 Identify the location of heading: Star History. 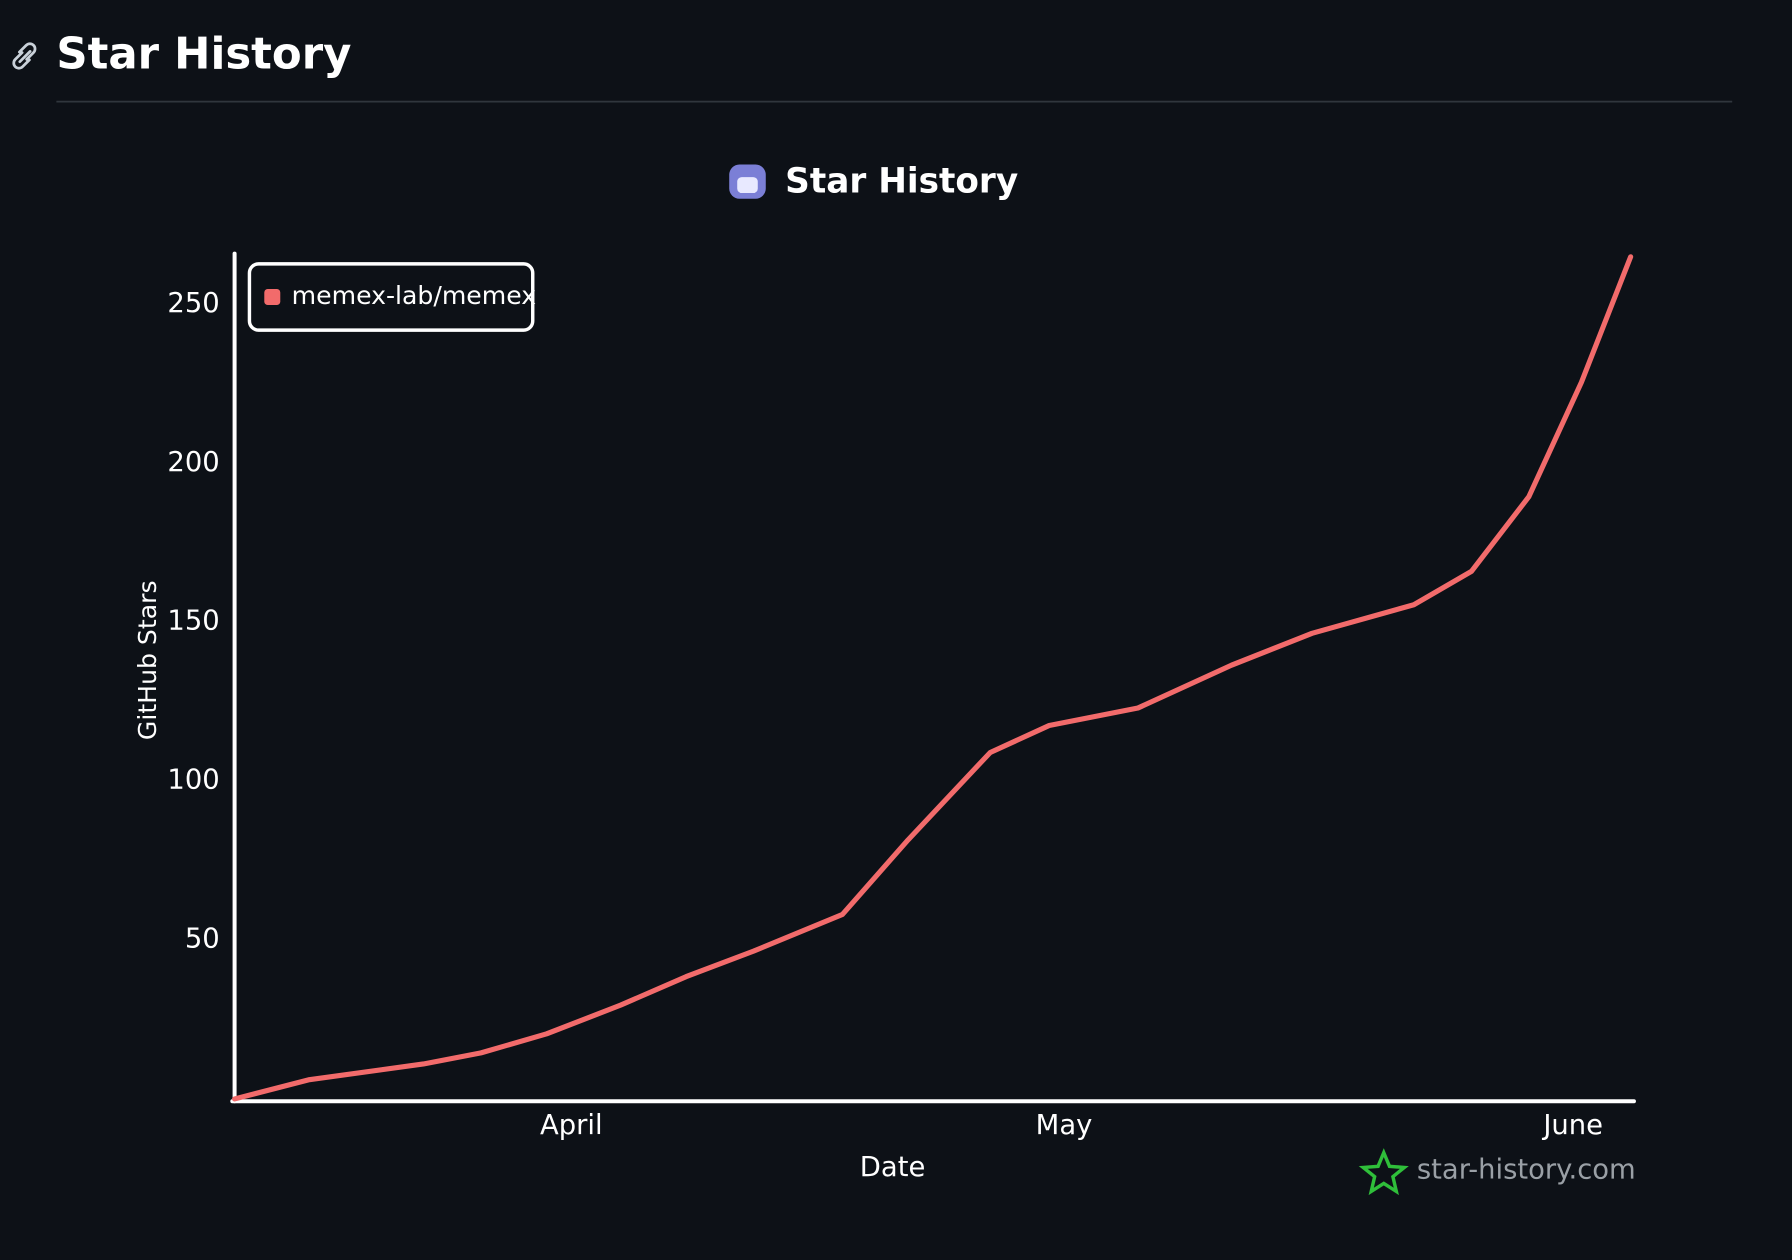
(203, 55).